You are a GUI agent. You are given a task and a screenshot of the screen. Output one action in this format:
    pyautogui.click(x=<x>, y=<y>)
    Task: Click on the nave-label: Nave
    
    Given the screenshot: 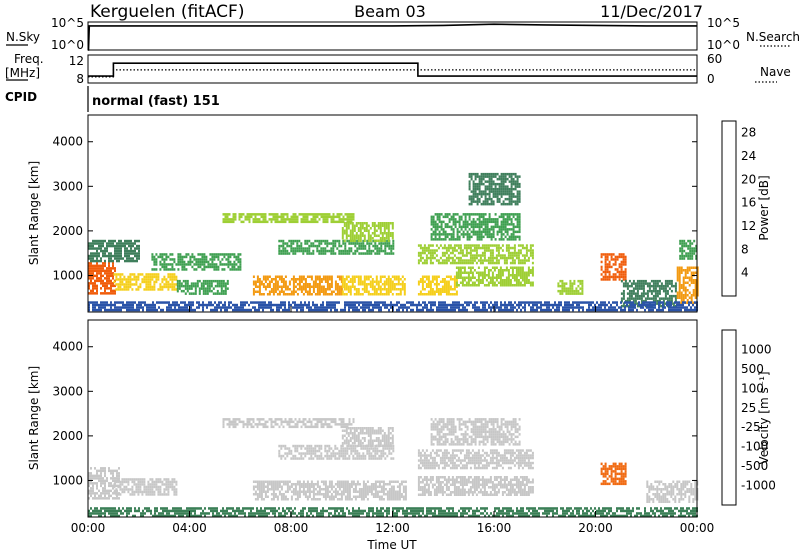 What is the action you would take?
    pyautogui.click(x=775, y=72)
    